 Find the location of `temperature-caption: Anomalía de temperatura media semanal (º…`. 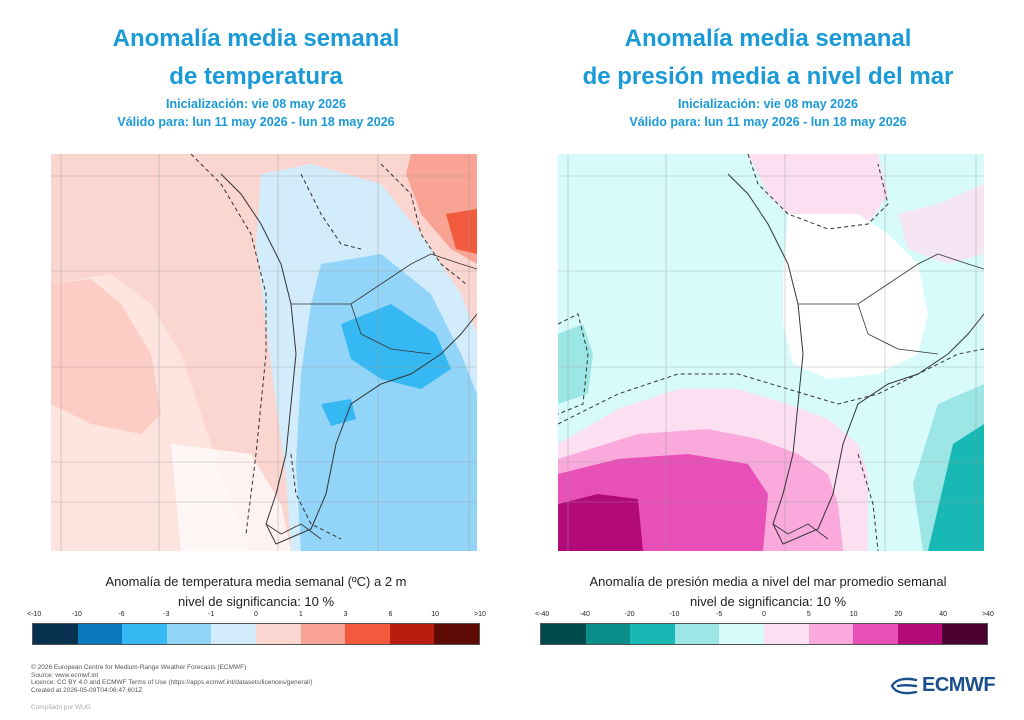

temperature-caption: Anomalía de temperatura media semanal (º… is located at coordinates (256, 591).